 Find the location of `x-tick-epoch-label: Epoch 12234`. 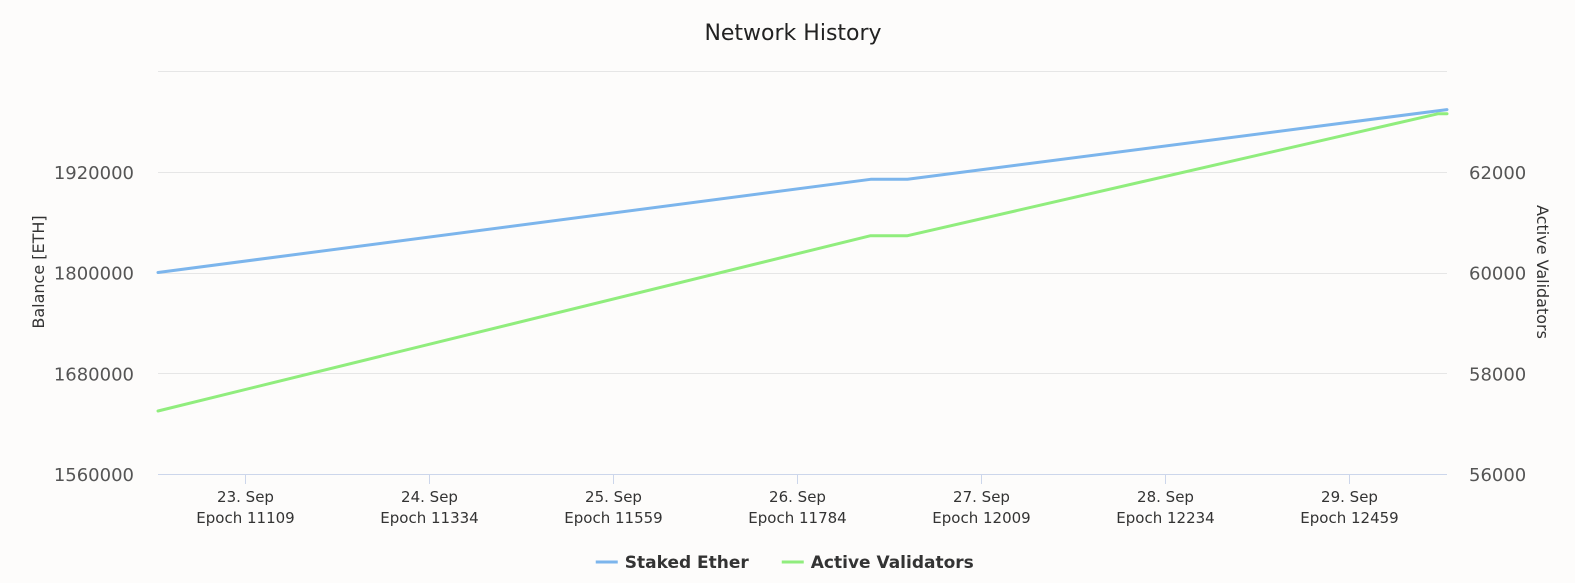

x-tick-epoch-label: Epoch 12234 is located at coordinates (1165, 518).